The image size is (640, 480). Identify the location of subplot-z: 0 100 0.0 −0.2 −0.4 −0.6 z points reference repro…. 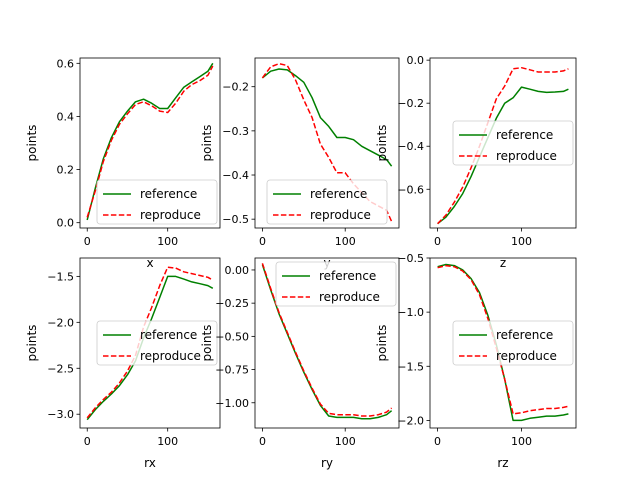
(476, 162).